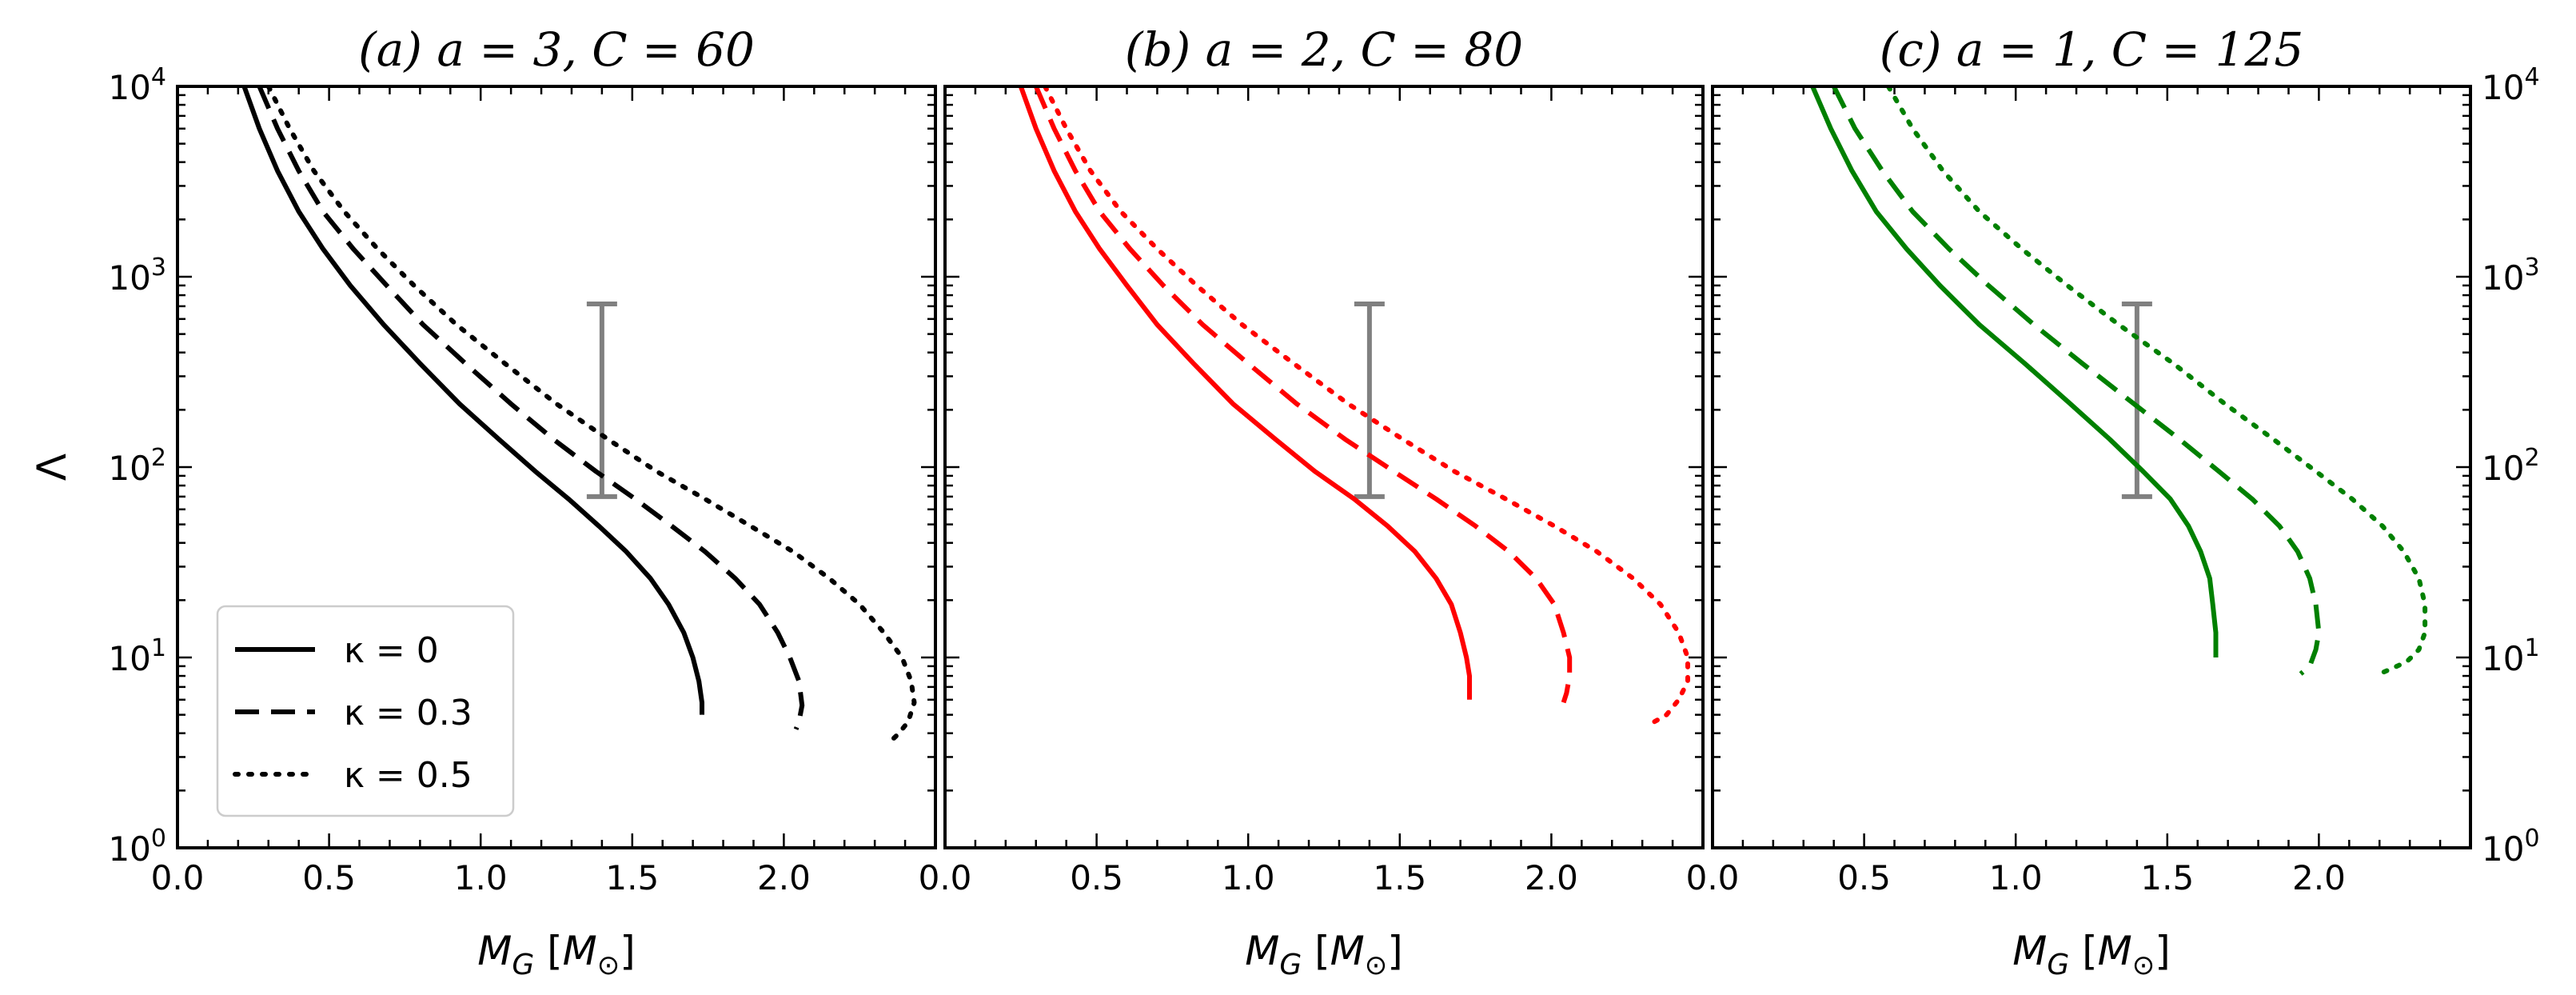  I want to click on plot-area, so click(2119, 381).